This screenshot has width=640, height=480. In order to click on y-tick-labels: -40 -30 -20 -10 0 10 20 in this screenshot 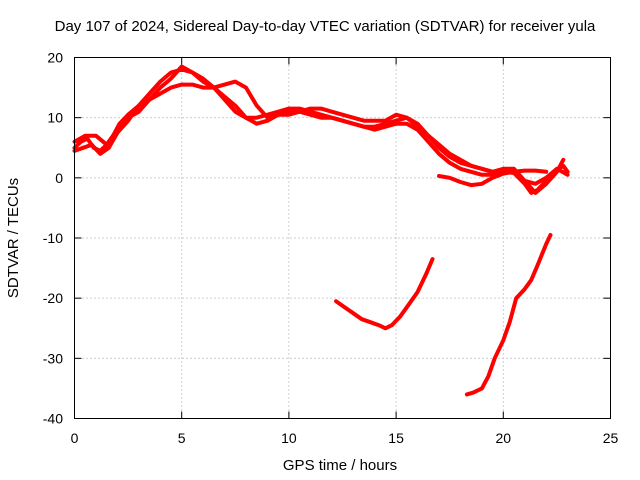, I will do `click(53, 238)`.